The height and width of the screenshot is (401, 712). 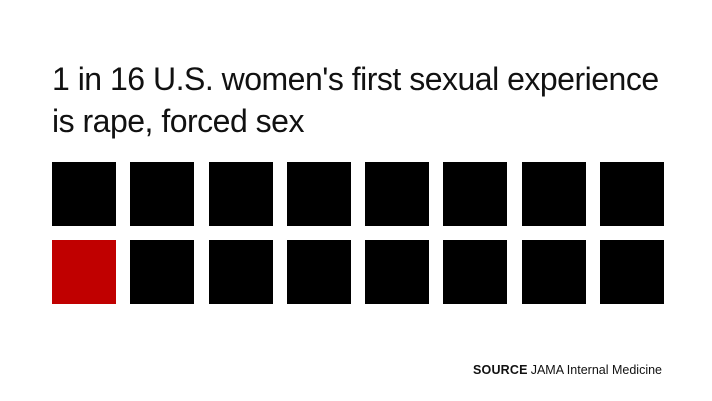 What do you see at coordinates (596, 370) in the screenshot?
I see `source-text: JAMA Internal Medicine` at bounding box center [596, 370].